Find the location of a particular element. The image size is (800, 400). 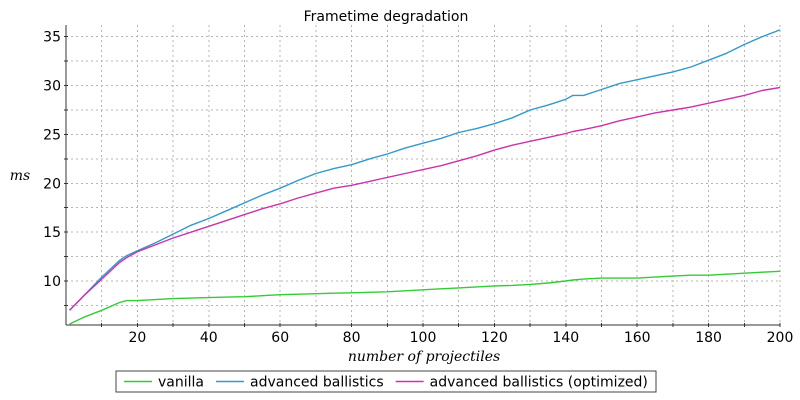

legend-label-0: vanilla is located at coordinates (181, 383).